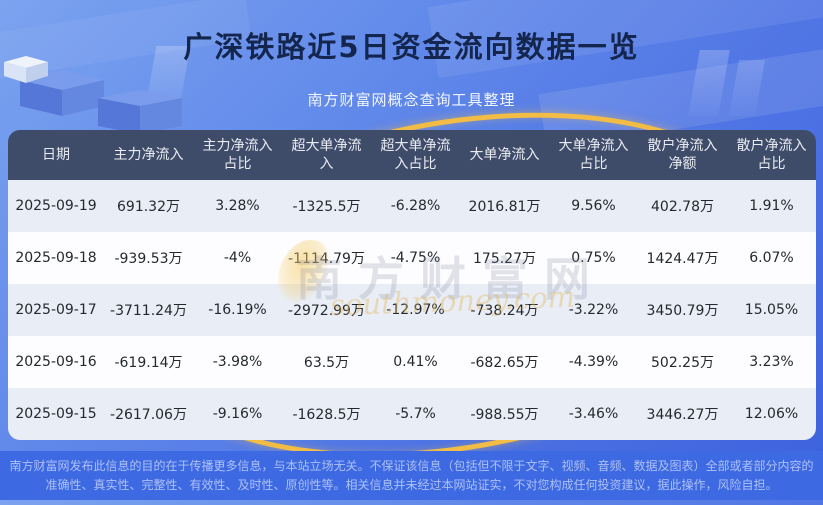  Describe the element at coordinates (504, 154) in the screenshot. I see `column-header: 大单净流入` at that location.